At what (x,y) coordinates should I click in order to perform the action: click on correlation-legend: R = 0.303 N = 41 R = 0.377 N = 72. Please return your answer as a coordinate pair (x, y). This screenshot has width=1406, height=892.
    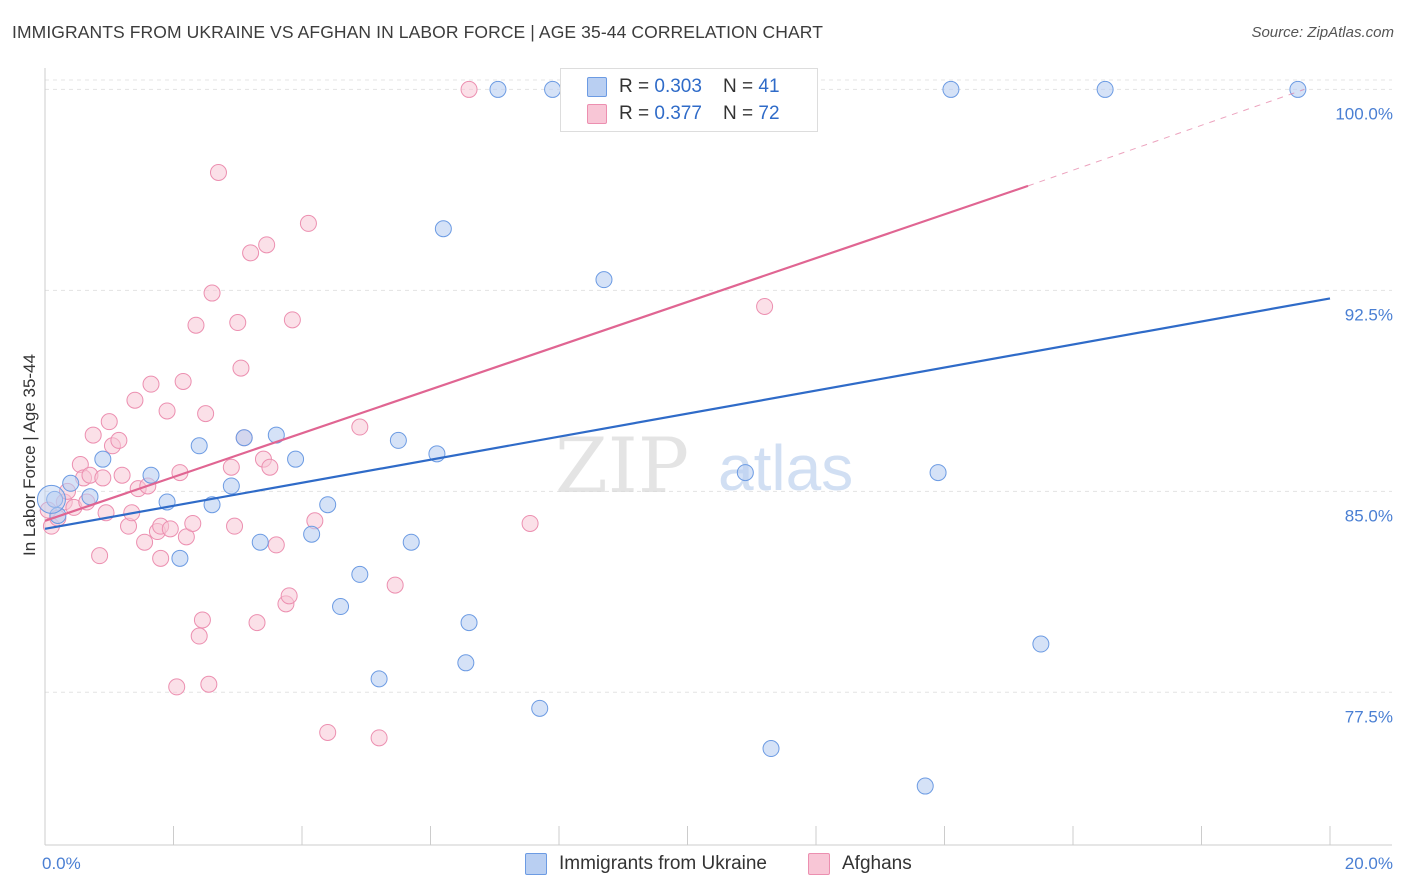
    Looking at the image, I should click on (689, 100).